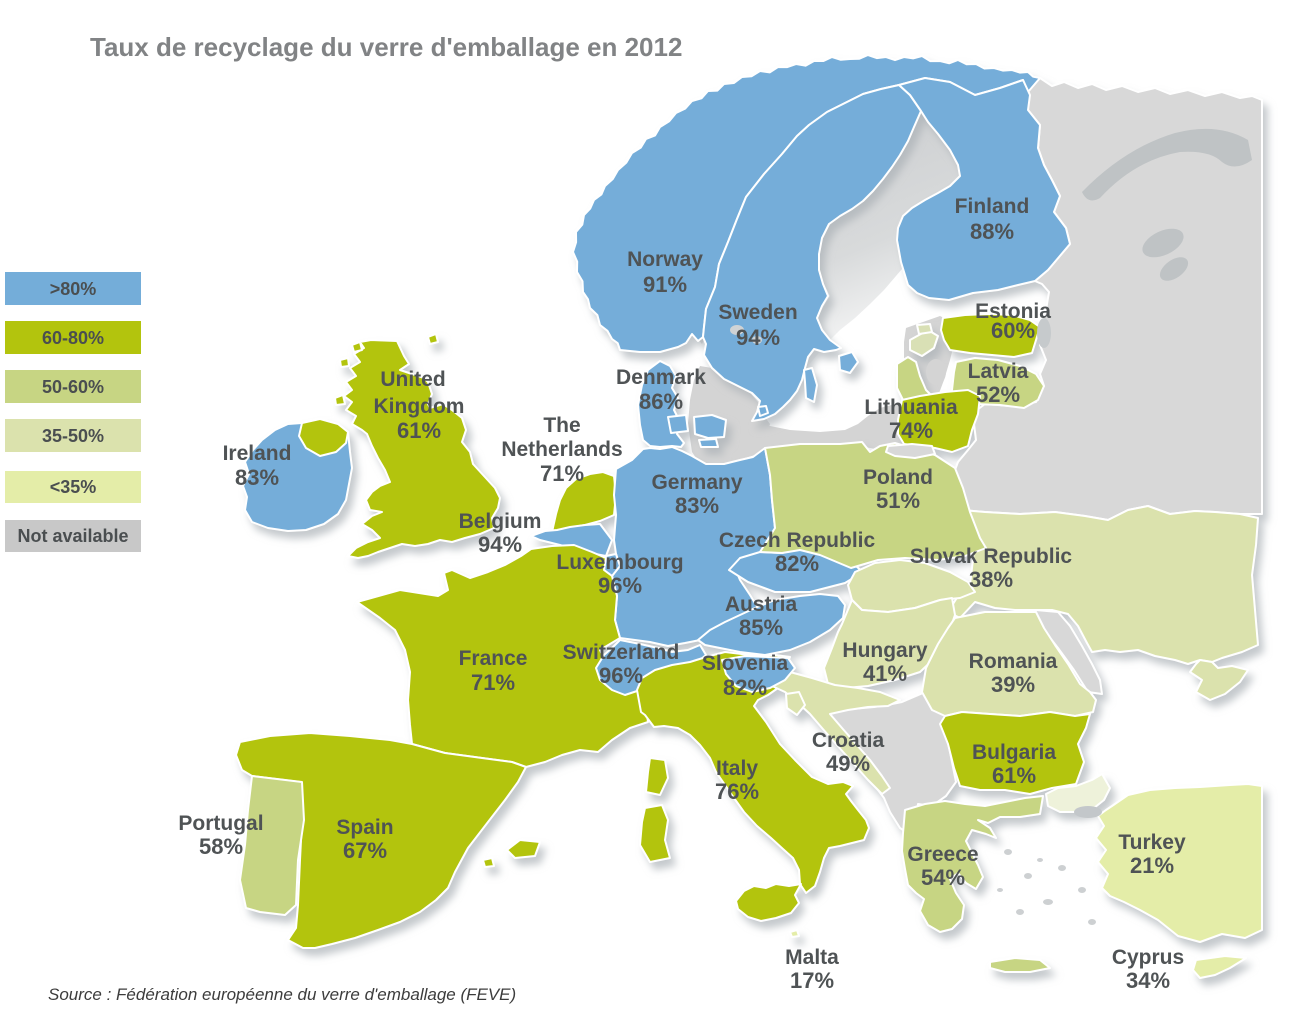 This screenshot has width=1304, height=1026. I want to click on svg-text: Italy, so click(737, 768).